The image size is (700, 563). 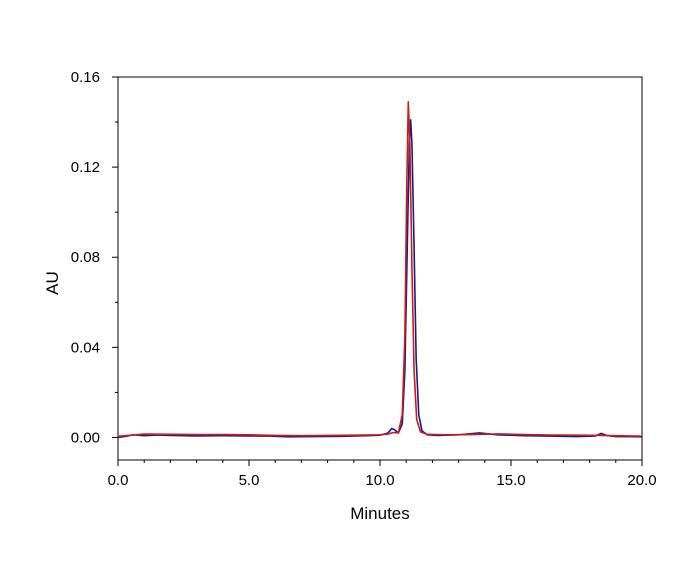 I want to click on y-tick-label: 0.08, so click(x=85, y=257).